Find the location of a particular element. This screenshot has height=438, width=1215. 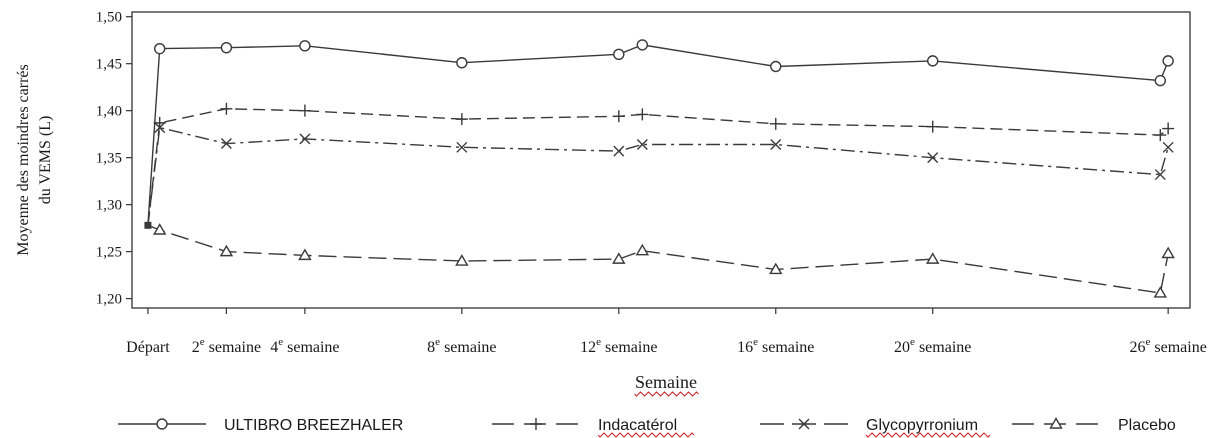

x-tick-number: 4 is located at coordinates (274, 347).